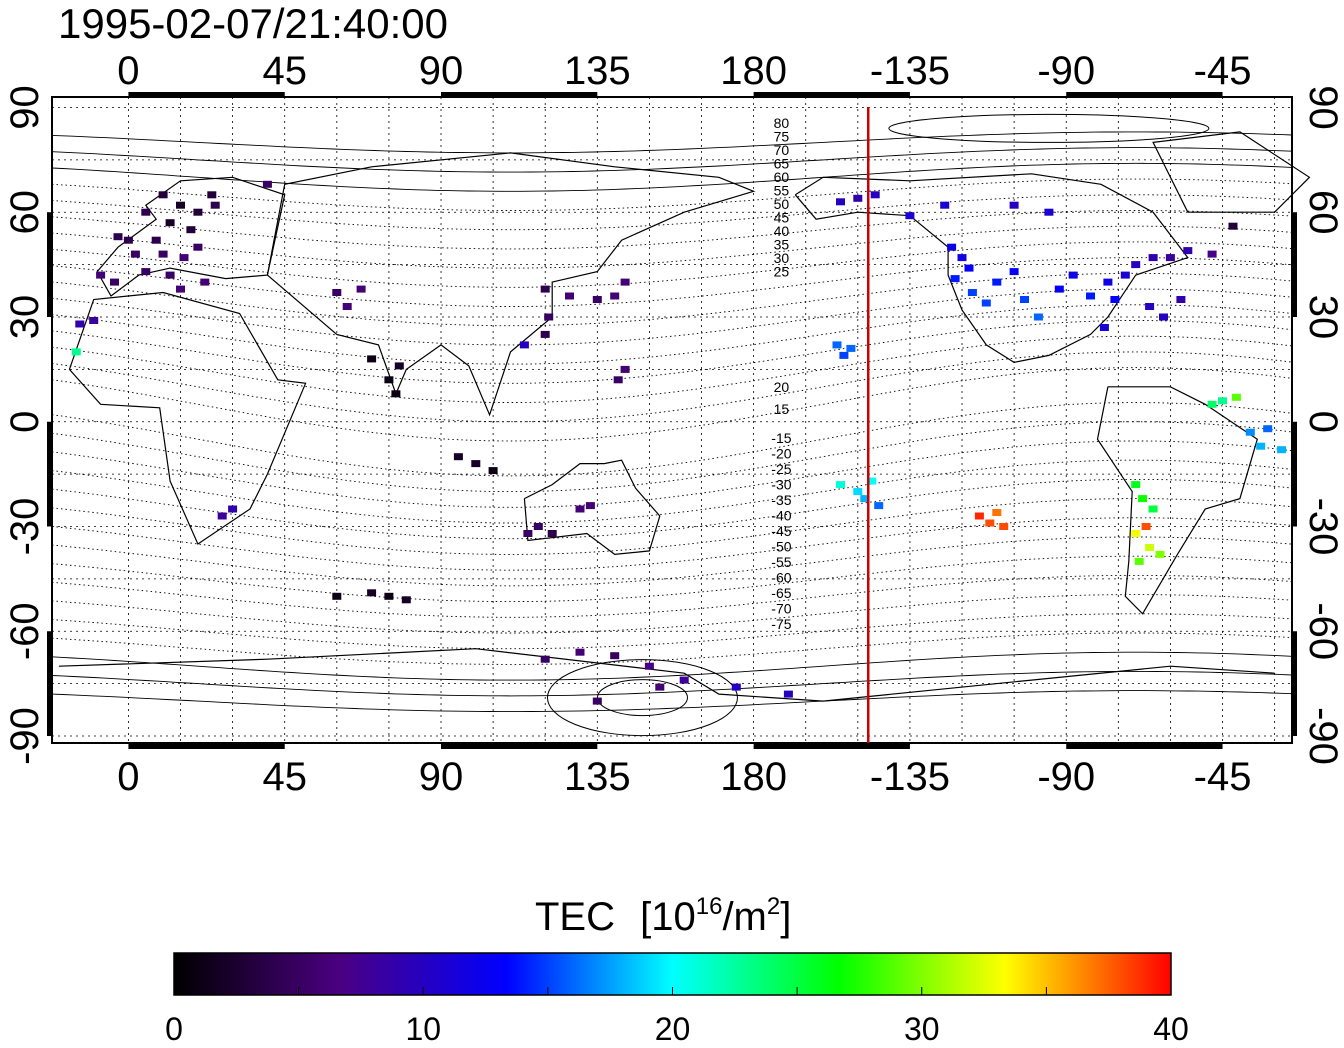  What do you see at coordinates (25, 317) in the screenshot?
I see `lat-tick-label-left: 30` at bounding box center [25, 317].